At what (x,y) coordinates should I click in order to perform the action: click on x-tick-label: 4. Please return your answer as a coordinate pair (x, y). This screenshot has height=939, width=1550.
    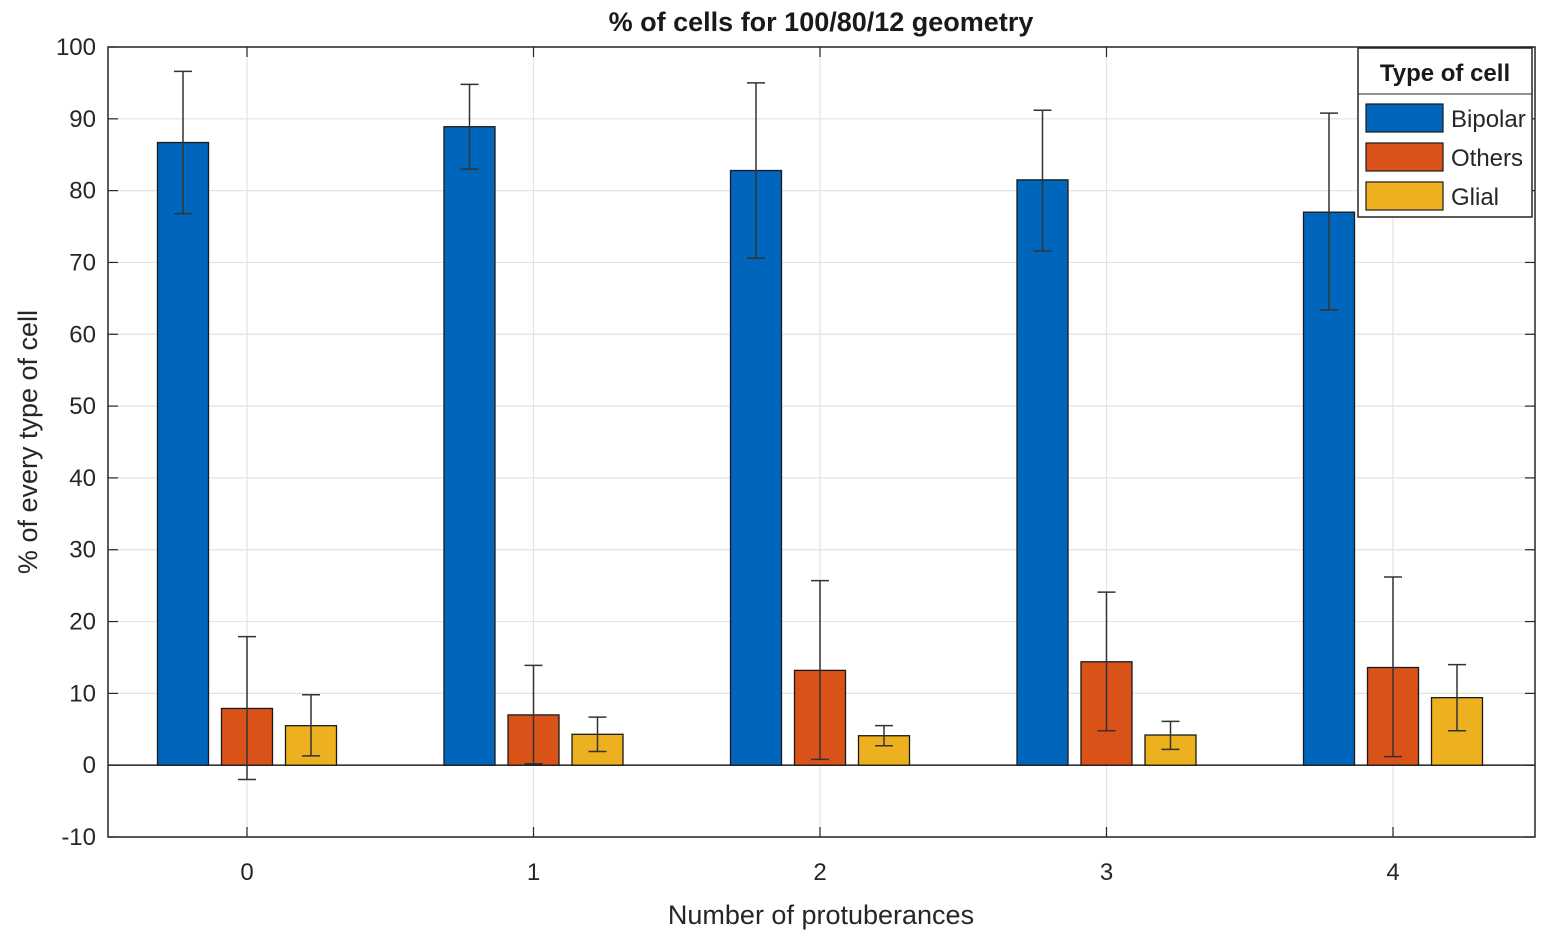
    Looking at the image, I should click on (1392, 872).